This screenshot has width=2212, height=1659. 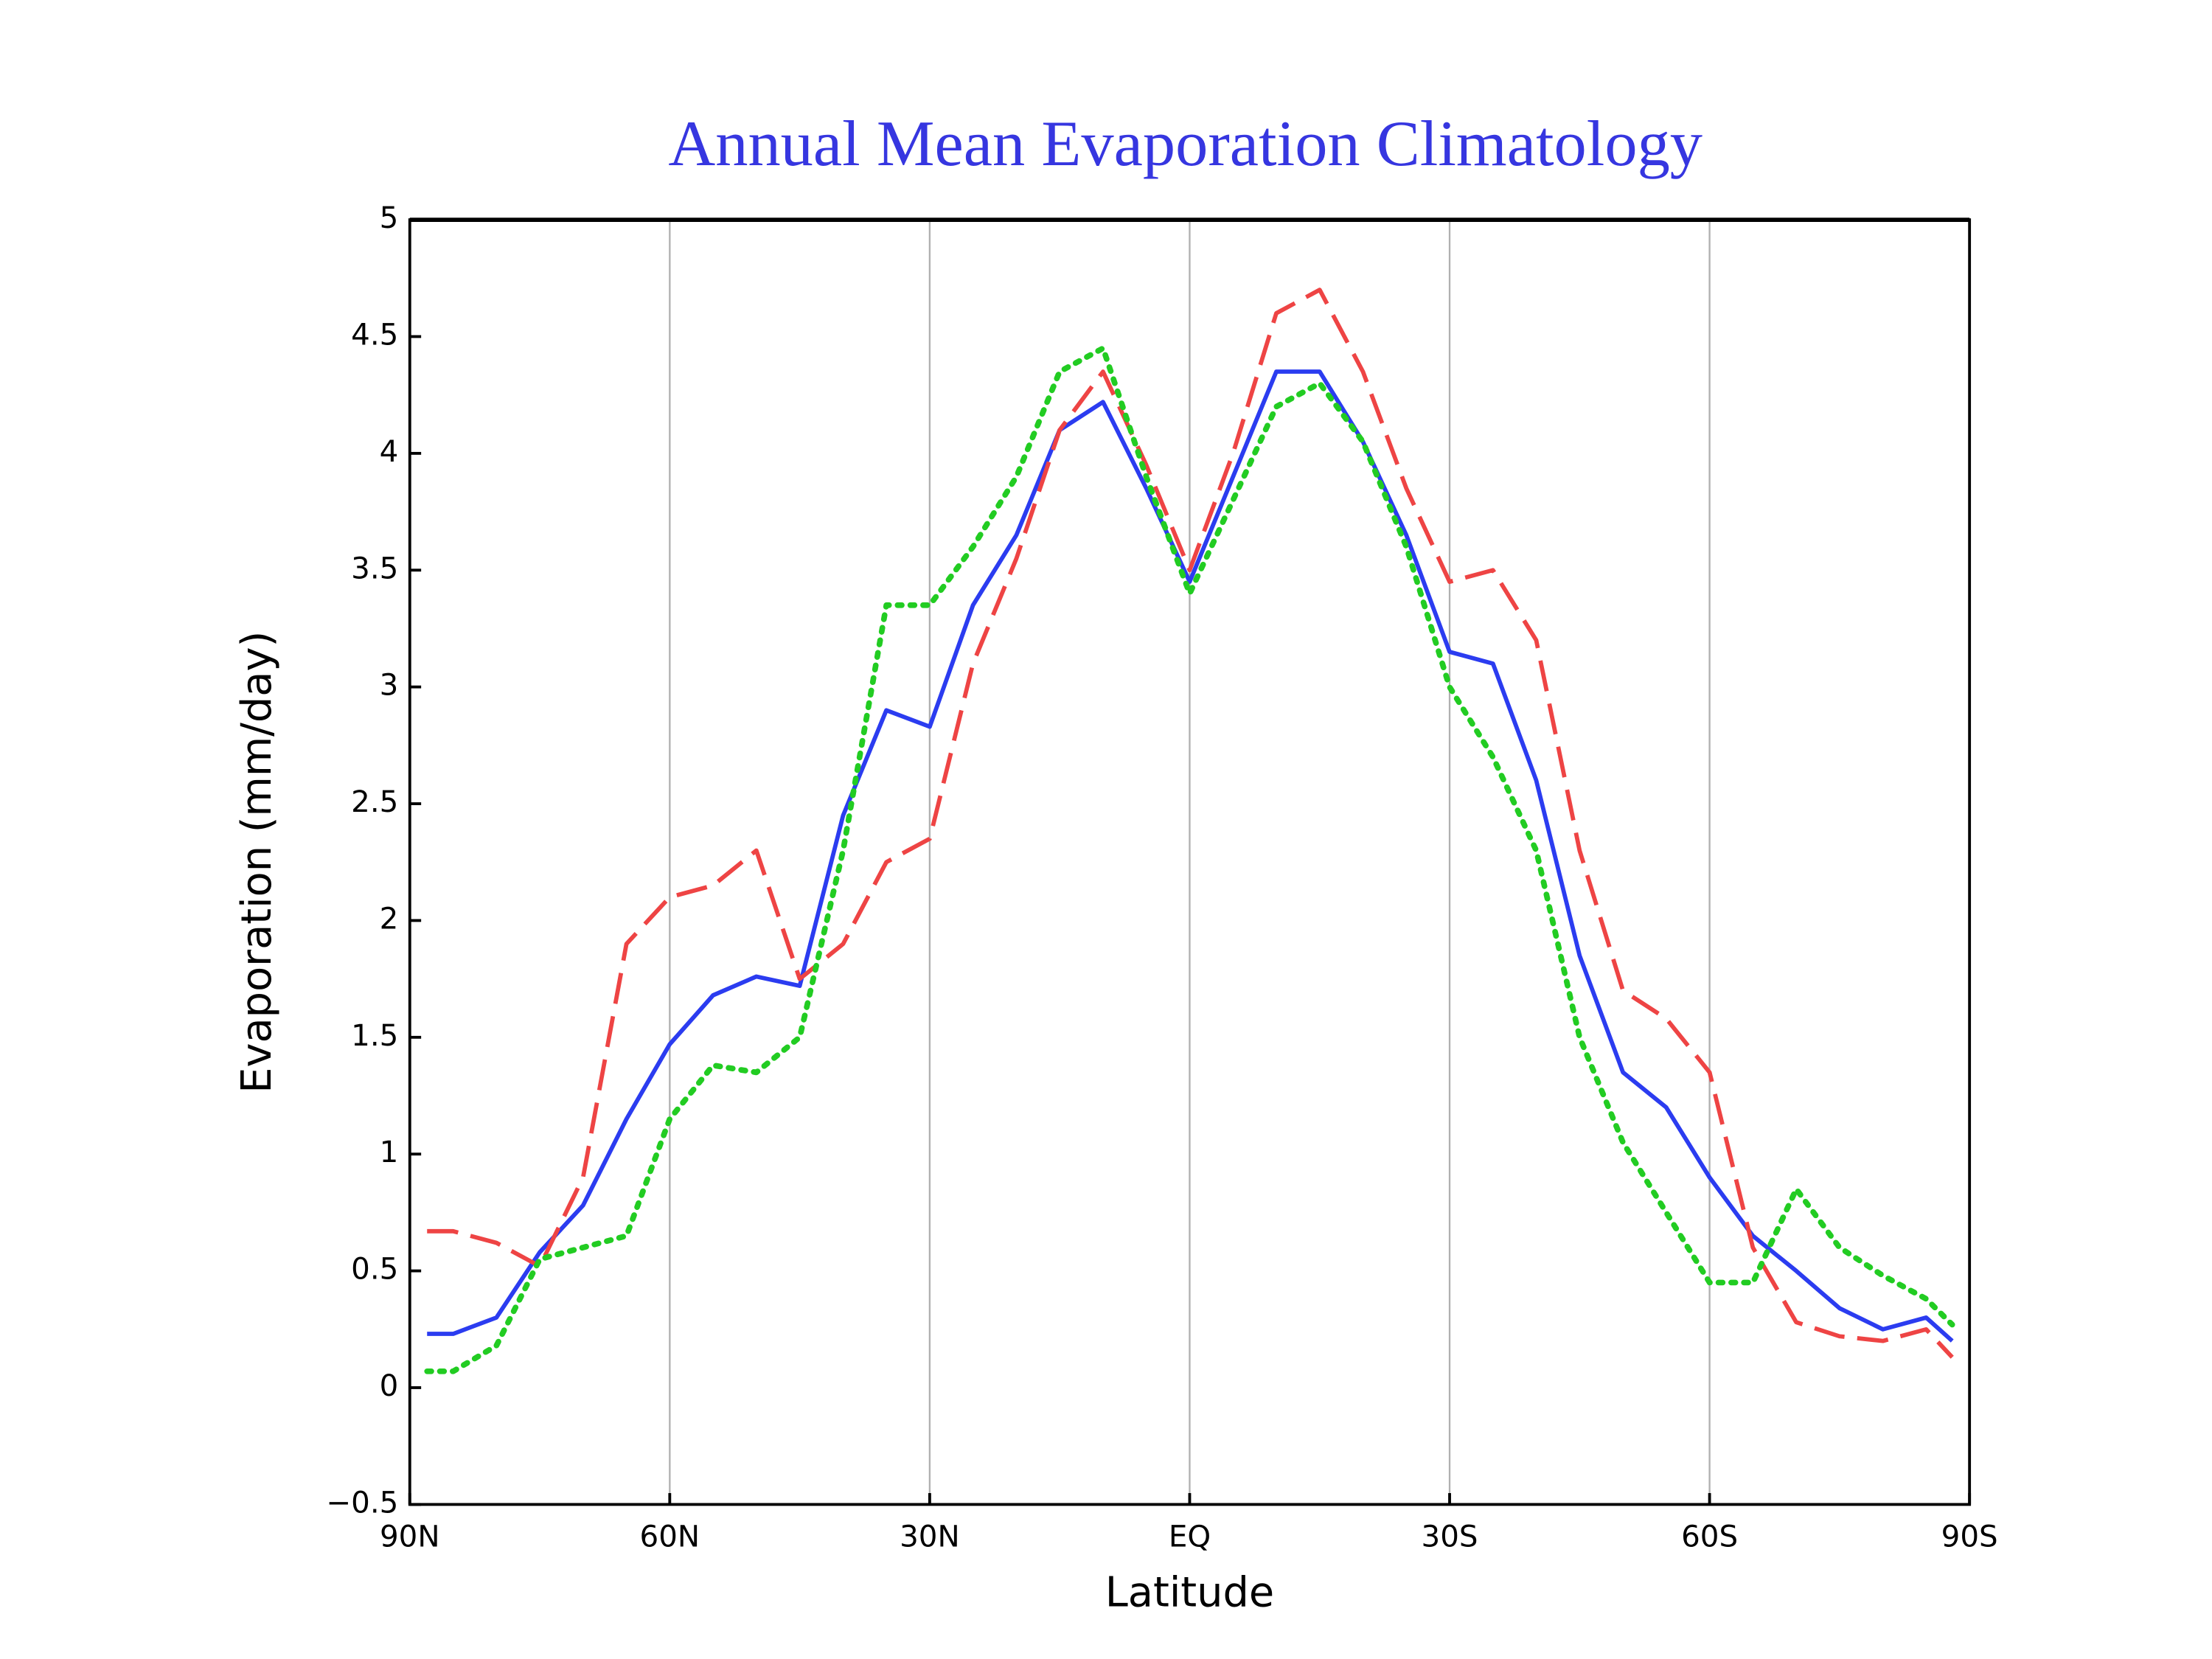 What do you see at coordinates (1189, 1593) in the screenshot?
I see `x-axis-label: Latitude` at bounding box center [1189, 1593].